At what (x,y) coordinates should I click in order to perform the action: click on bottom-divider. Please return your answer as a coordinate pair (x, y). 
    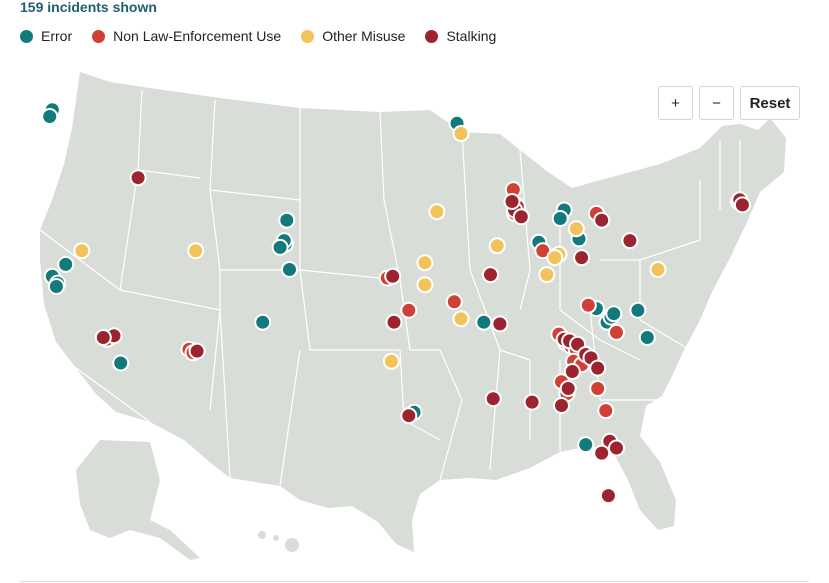
    Looking at the image, I should click on (414, 581).